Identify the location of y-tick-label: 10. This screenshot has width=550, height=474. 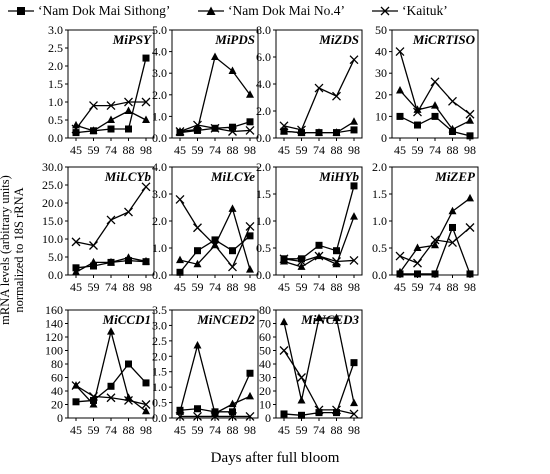
(381, 116).